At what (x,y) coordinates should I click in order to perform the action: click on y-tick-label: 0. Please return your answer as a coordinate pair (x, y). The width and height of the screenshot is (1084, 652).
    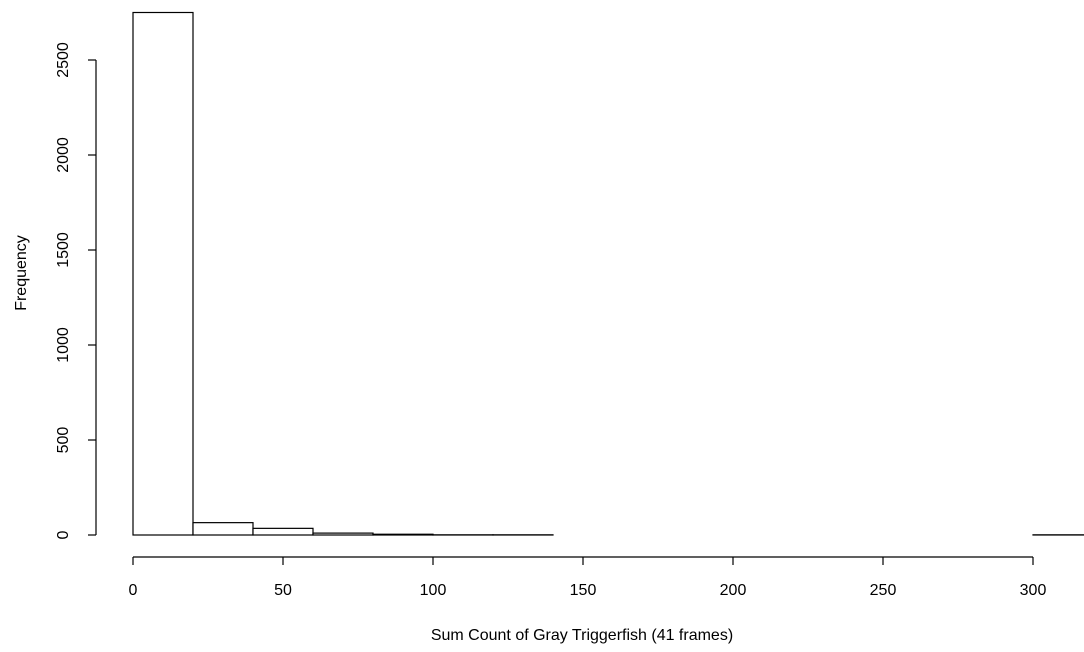
    Looking at the image, I should click on (63, 534).